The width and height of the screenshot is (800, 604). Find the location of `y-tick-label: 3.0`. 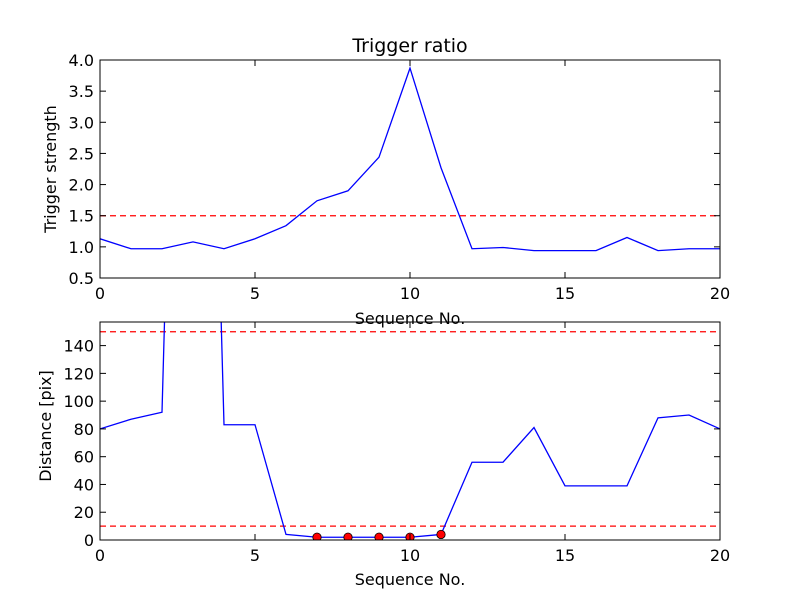

y-tick-label: 3.0 is located at coordinates (81, 122).